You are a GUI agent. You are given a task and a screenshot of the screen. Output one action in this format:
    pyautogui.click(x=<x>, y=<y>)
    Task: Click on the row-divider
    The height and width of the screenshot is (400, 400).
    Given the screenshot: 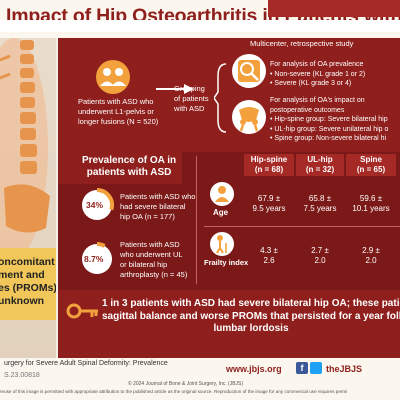 What is the action you would take?
    pyautogui.click(x=302, y=226)
    